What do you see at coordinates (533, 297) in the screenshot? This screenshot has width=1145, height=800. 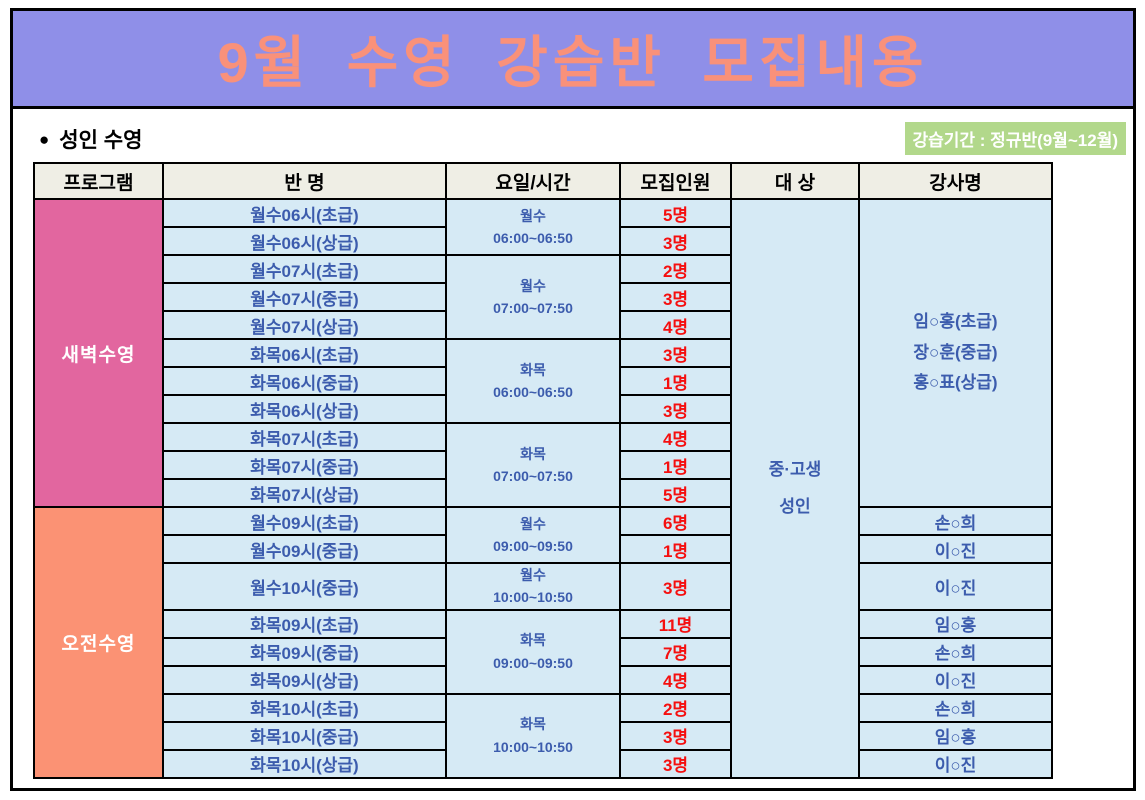 I see `schedule-cell: 월수 07:00~07:50` at bounding box center [533, 297].